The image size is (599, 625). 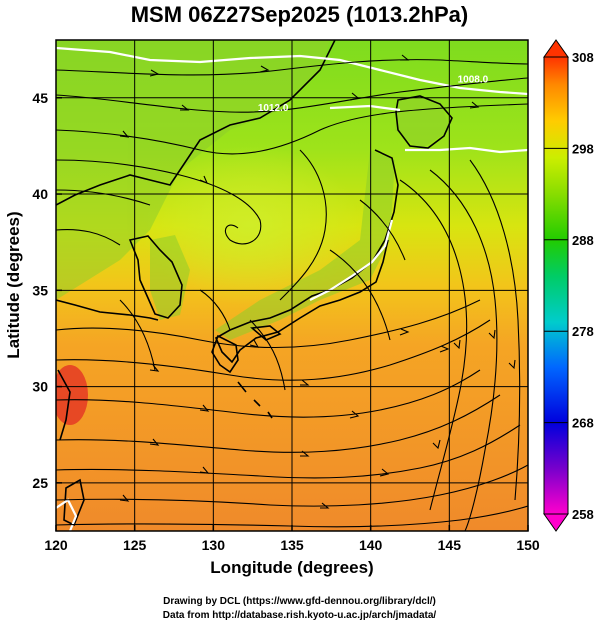 I want to click on x-tick-label: 120, so click(x=56, y=545).